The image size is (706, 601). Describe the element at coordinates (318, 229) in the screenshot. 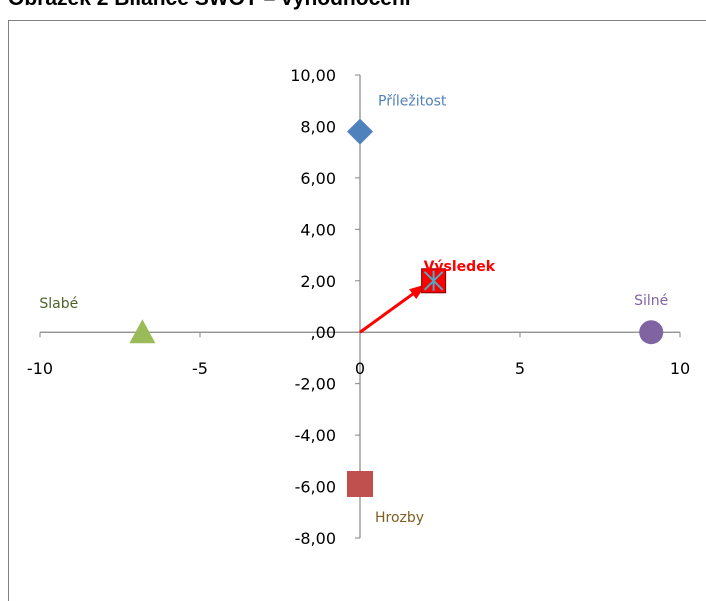

I see `y-tick-label: 4,00` at that location.